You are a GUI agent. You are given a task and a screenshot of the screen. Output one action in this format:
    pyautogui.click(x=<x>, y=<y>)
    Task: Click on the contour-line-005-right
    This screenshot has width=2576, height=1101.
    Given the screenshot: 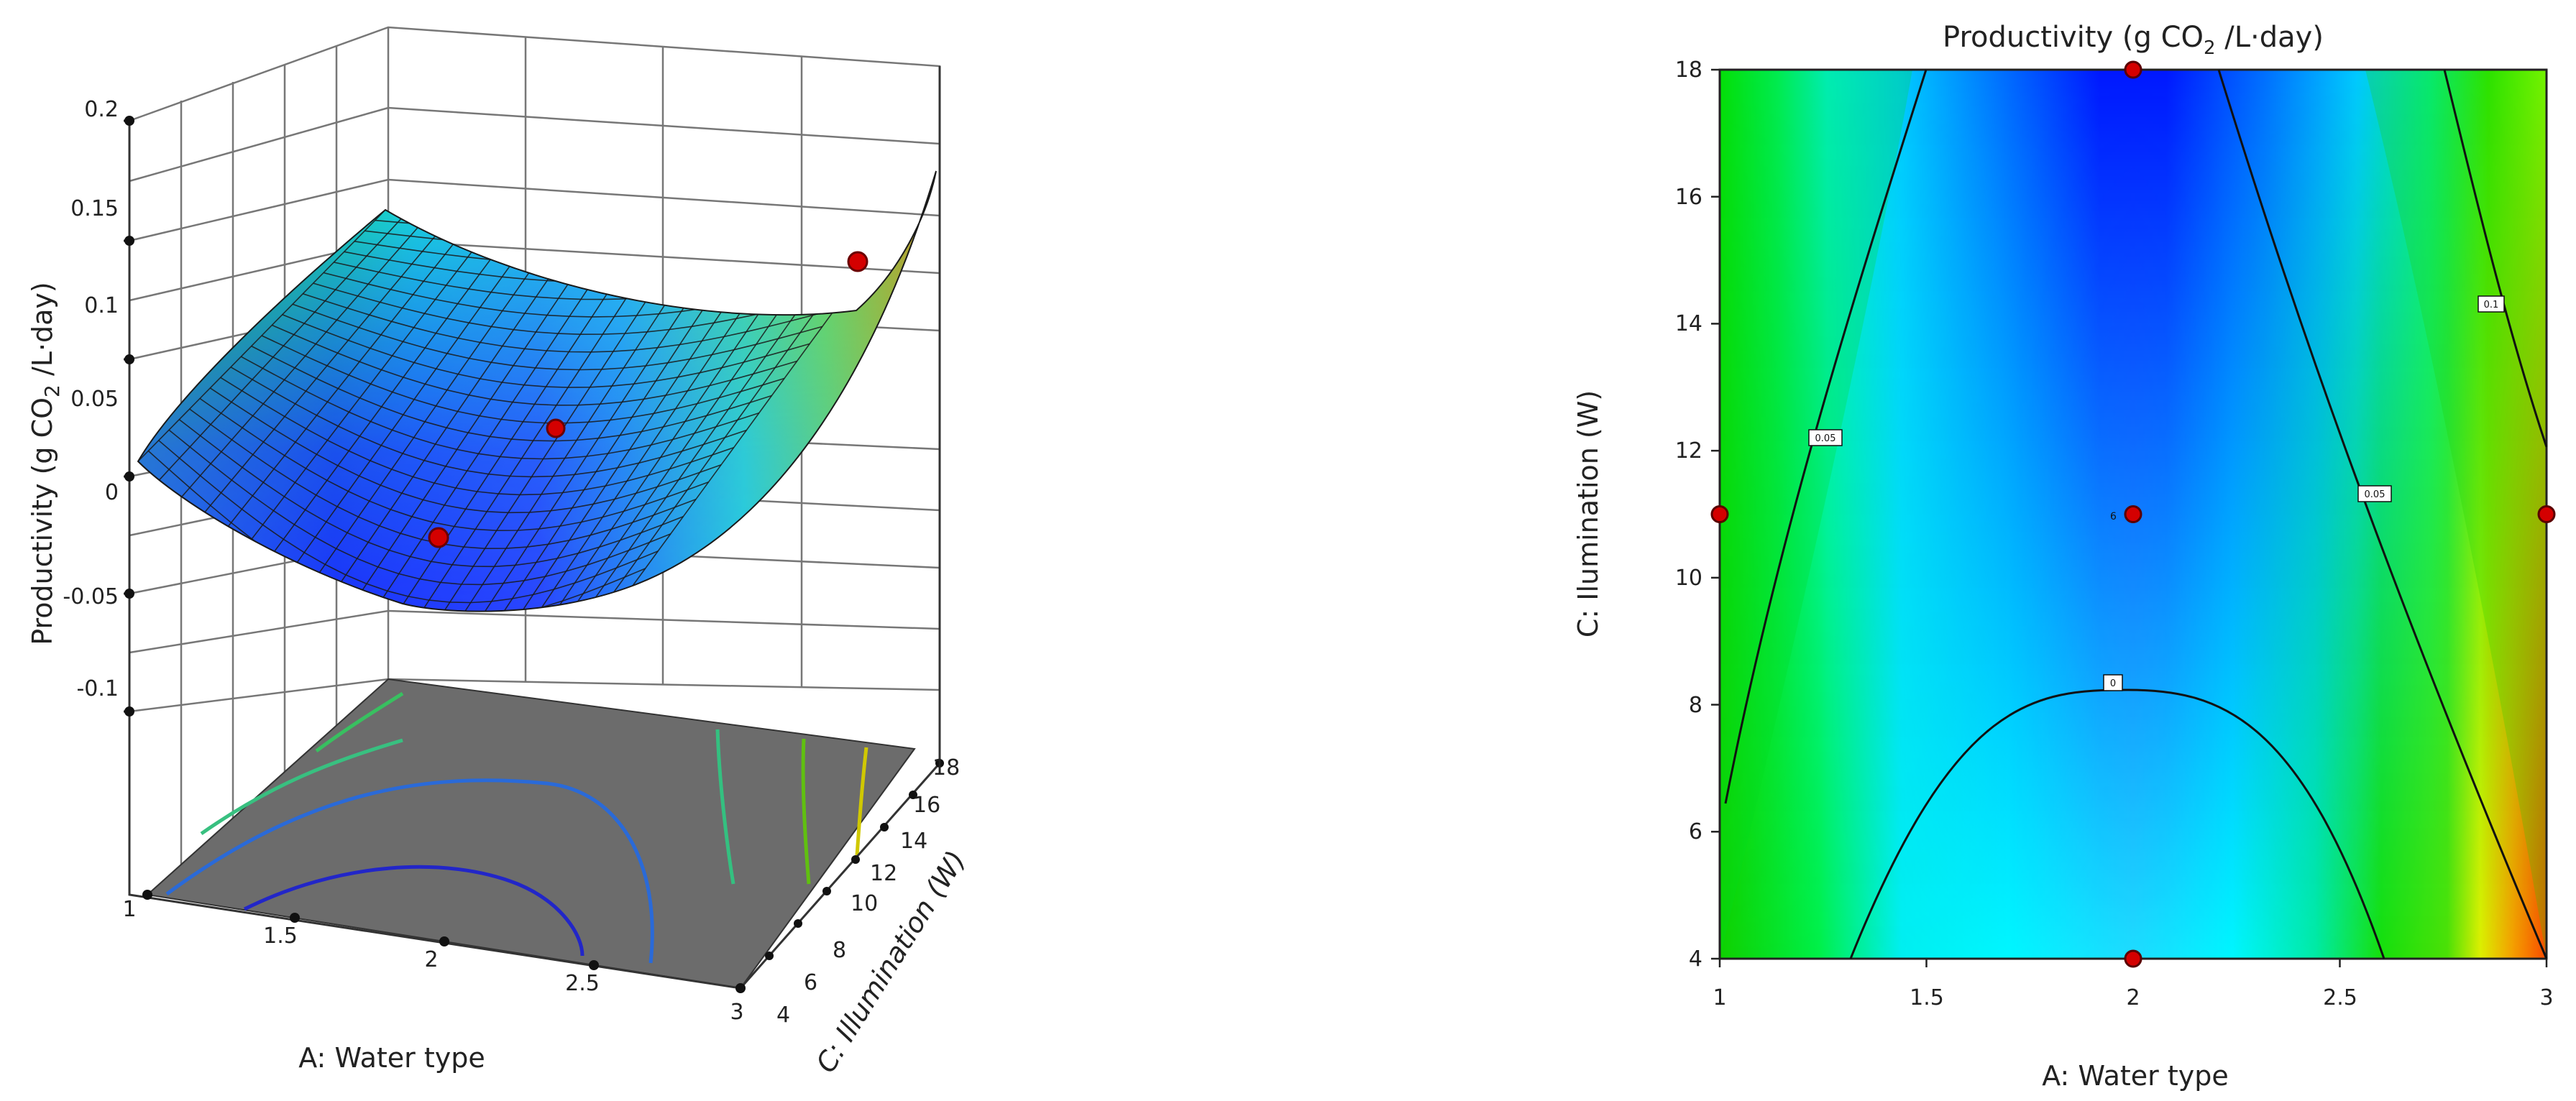 What is the action you would take?
    pyautogui.click(x=2382, y=514)
    